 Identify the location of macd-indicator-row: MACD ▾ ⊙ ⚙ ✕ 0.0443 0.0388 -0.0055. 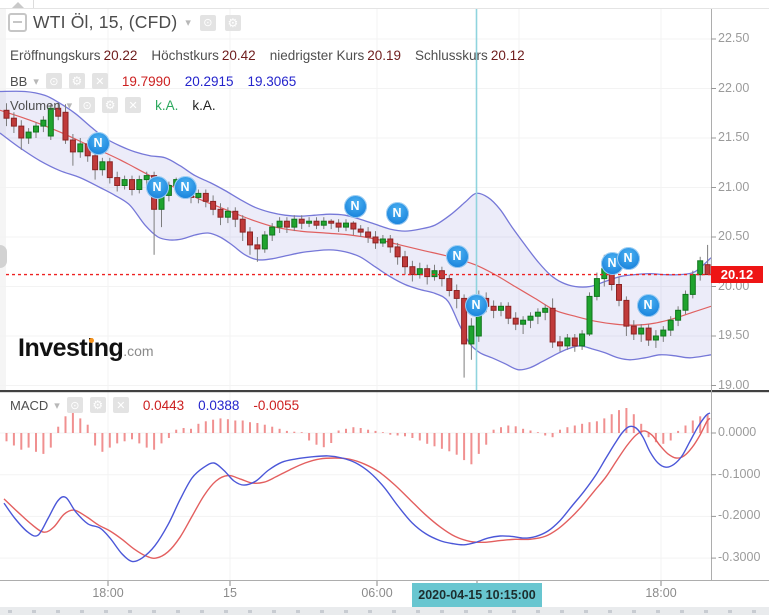
(154, 405).